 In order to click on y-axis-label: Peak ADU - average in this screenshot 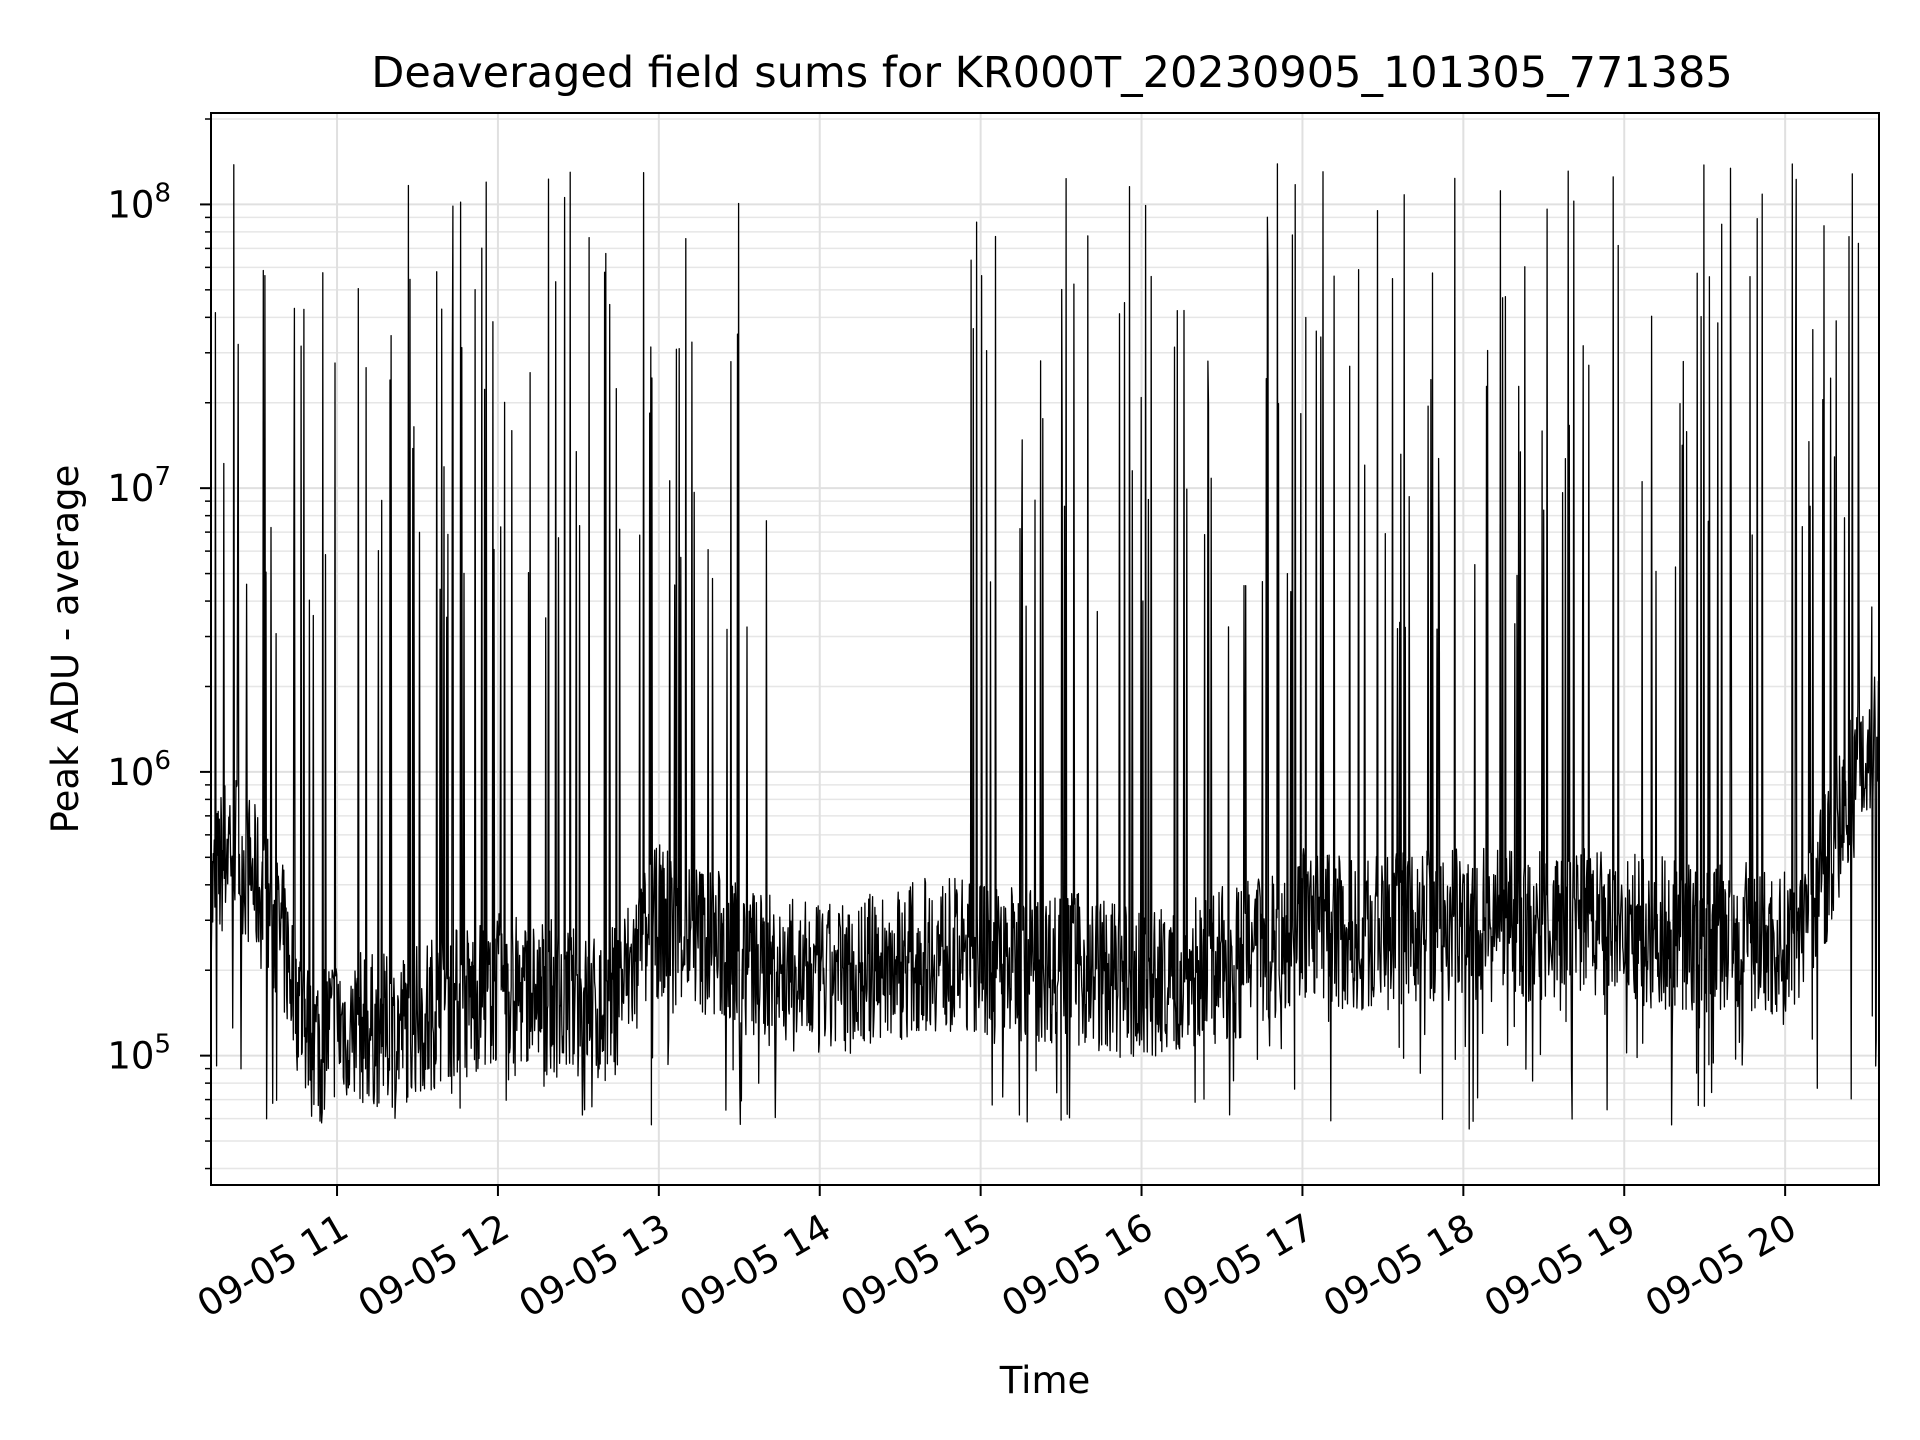, I will do `click(65, 649)`.